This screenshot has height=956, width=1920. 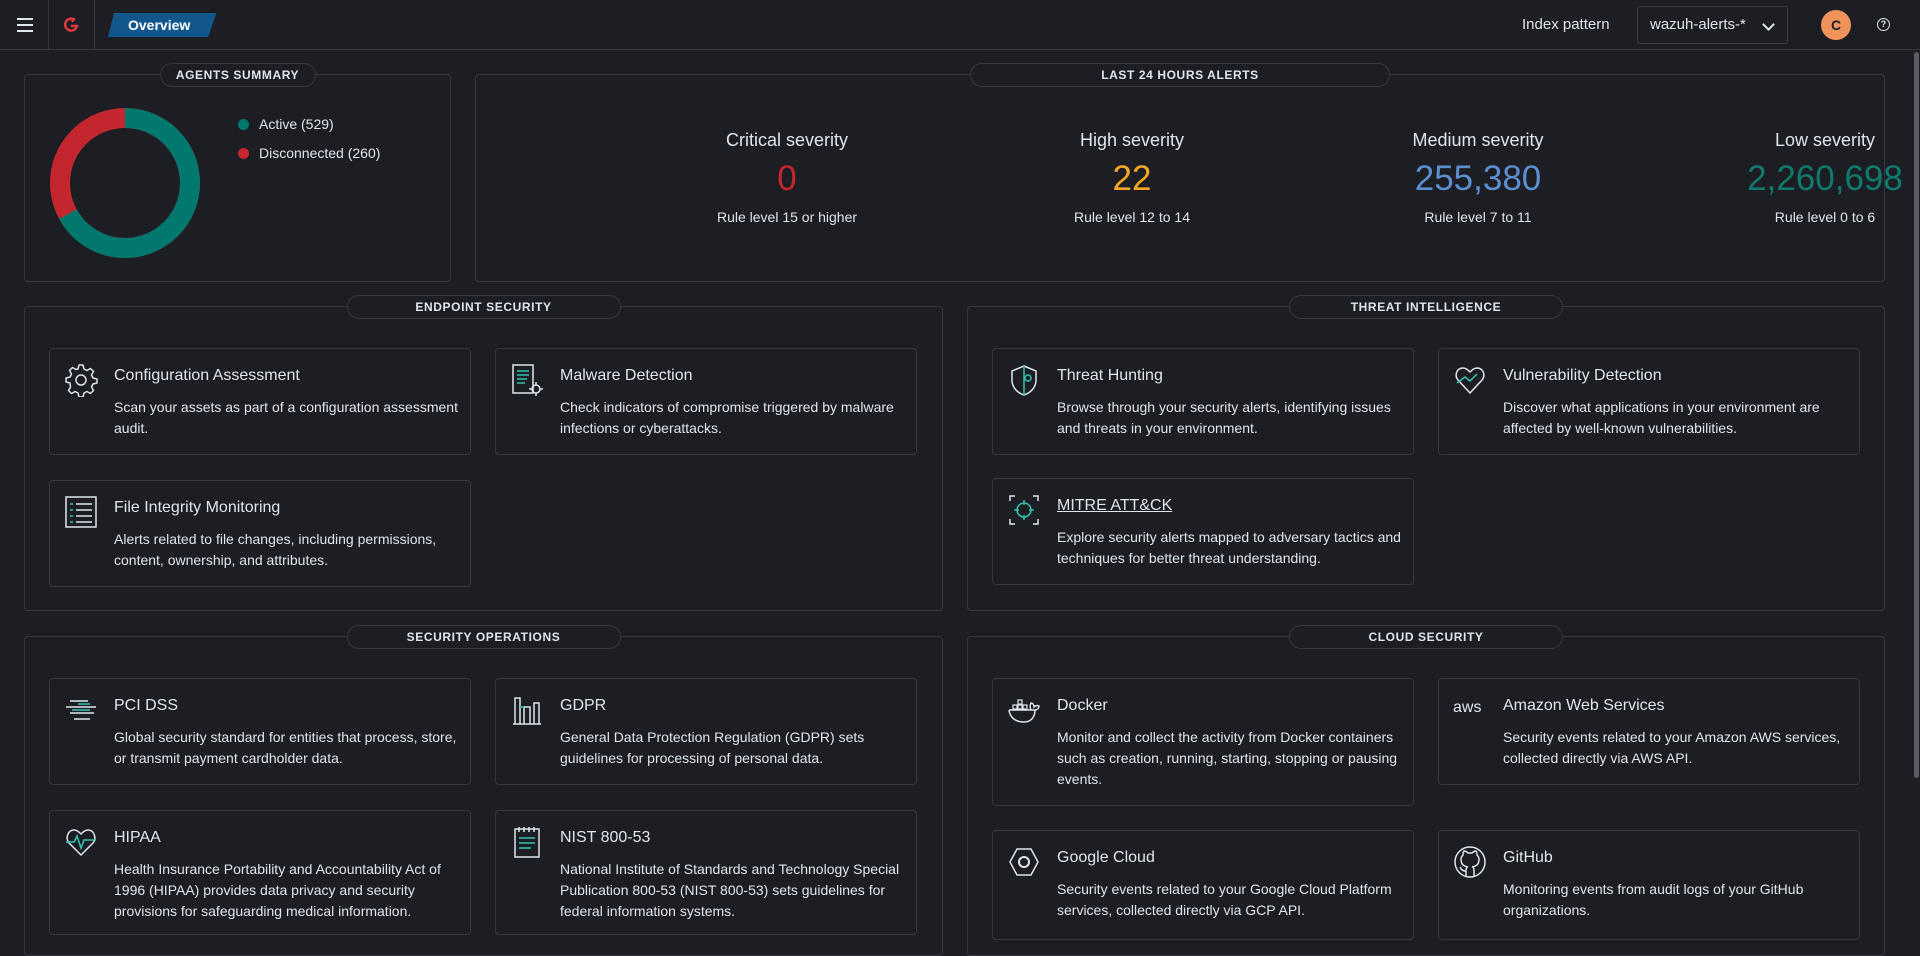 I want to click on card-title: GDPR, so click(x=583, y=705).